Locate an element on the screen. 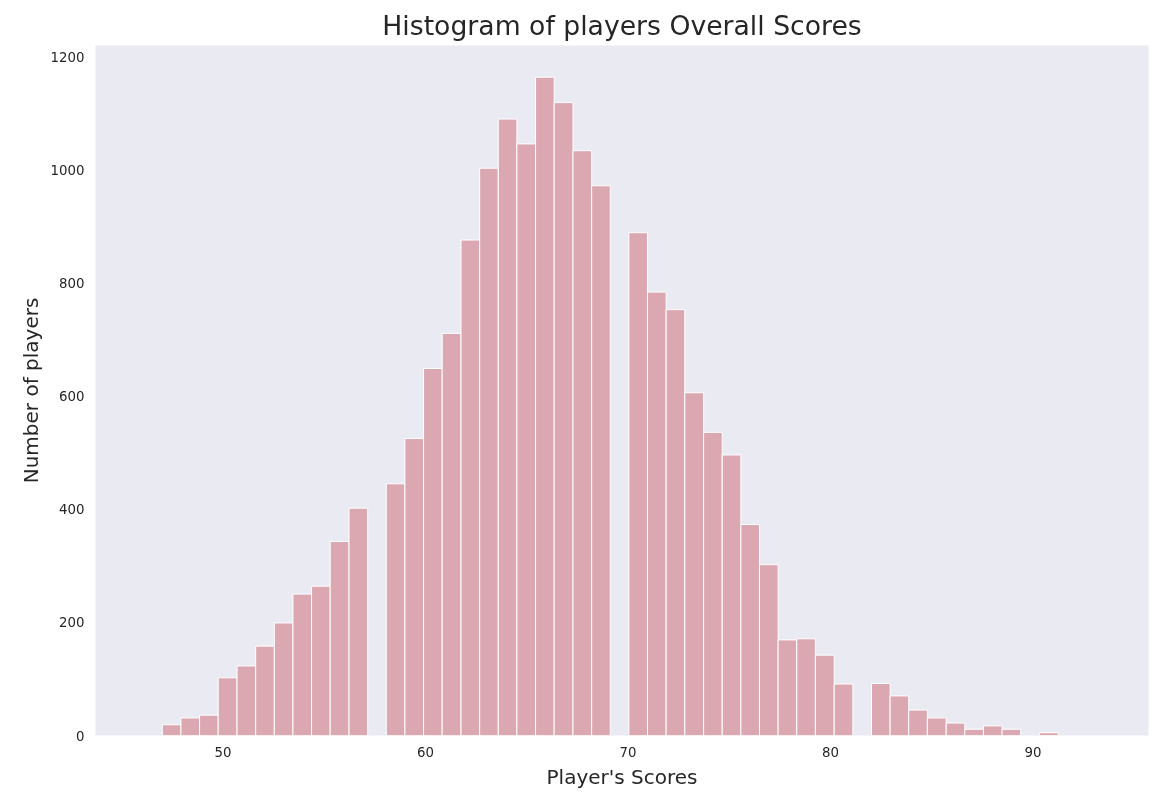  x-tick-label: 60 is located at coordinates (426, 752).